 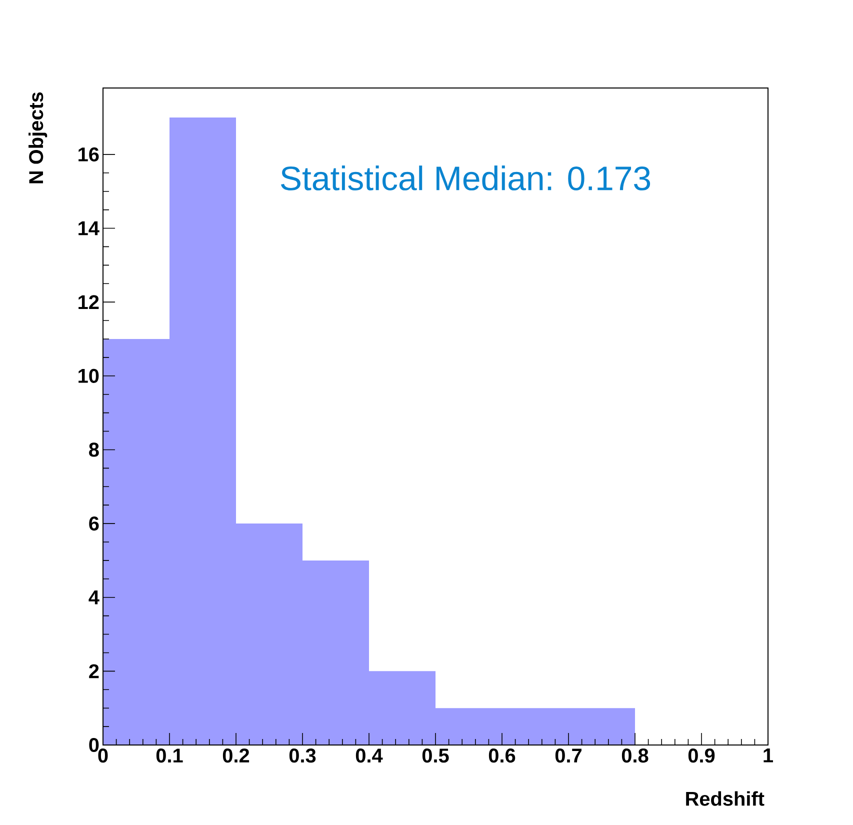 I want to click on y-tick-label: 16, so click(x=88, y=154).